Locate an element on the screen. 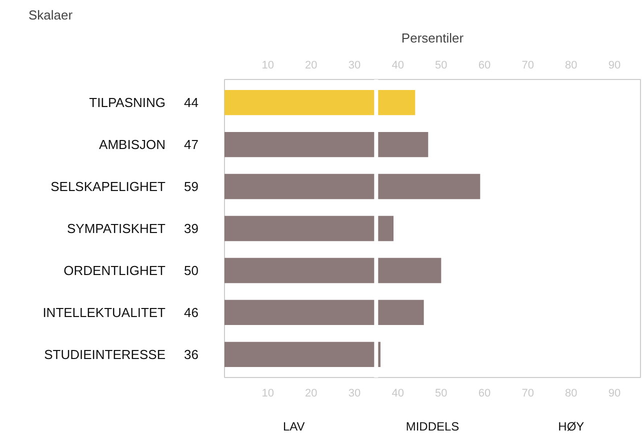  data-label: 46 is located at coordinates (191, 312).